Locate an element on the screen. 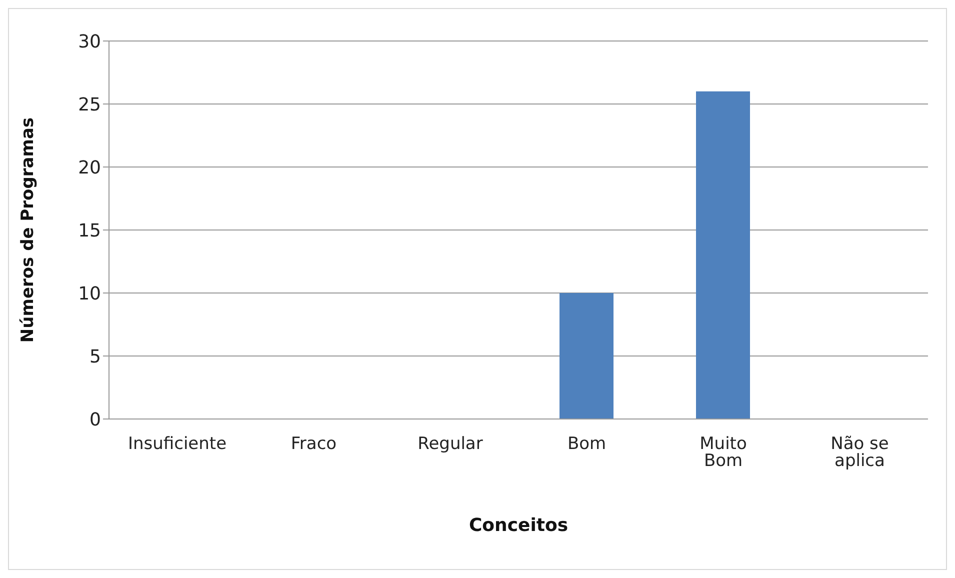  y-tick-label: 10 is located at coordinates (89, 293).